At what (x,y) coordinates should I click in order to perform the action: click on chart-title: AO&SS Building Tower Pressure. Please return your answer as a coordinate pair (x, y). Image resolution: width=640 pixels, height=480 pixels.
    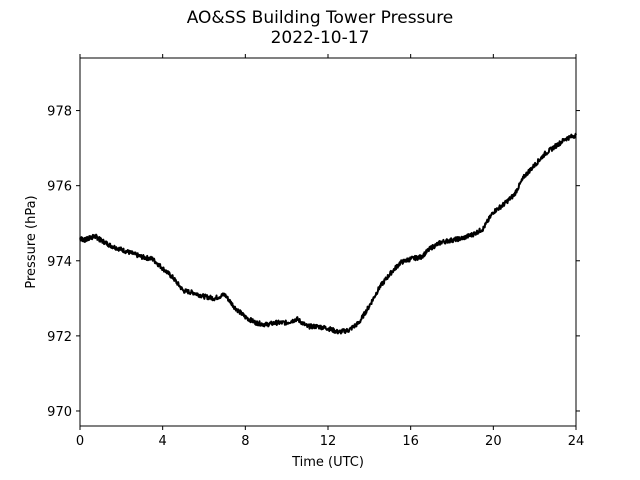
    Looking at the image, I should click on (320, 18).